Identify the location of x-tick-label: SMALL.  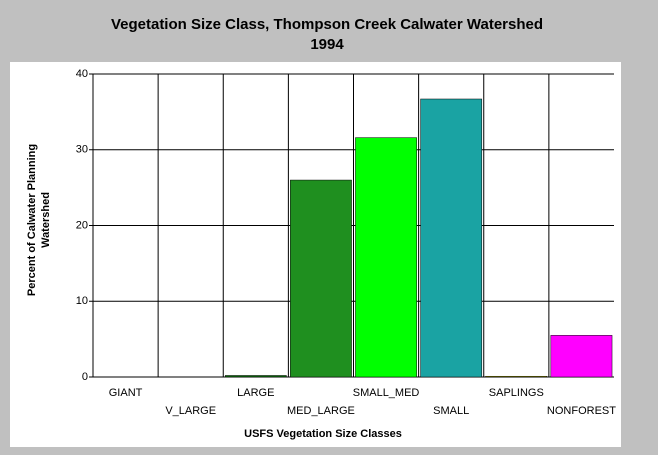
(451, 411).